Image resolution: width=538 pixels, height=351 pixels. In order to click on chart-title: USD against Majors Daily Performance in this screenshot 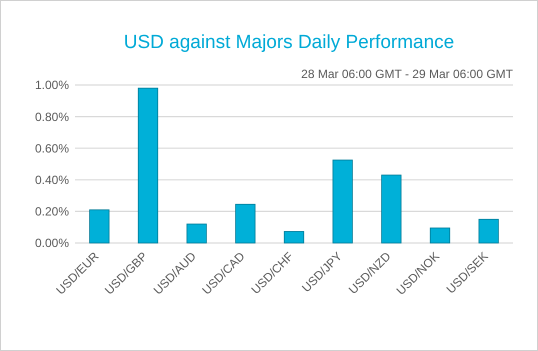, I will do `click(289, 42)`.